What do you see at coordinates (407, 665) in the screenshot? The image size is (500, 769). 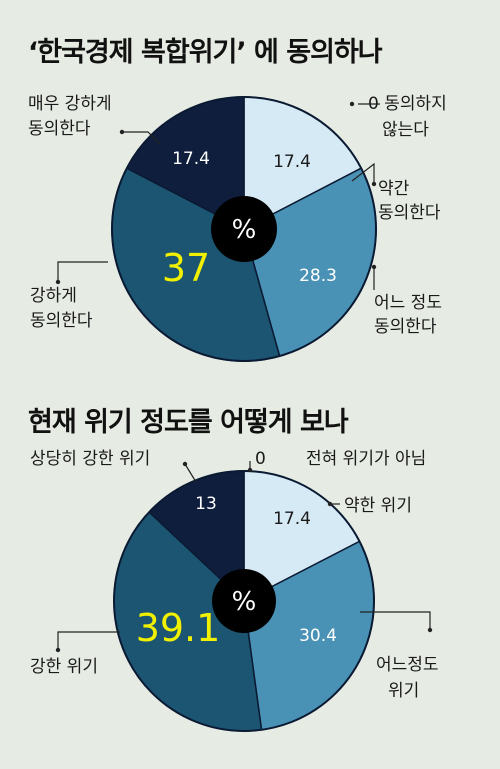 I see `category-label: 어느정도` at bounding box center [407, 665].